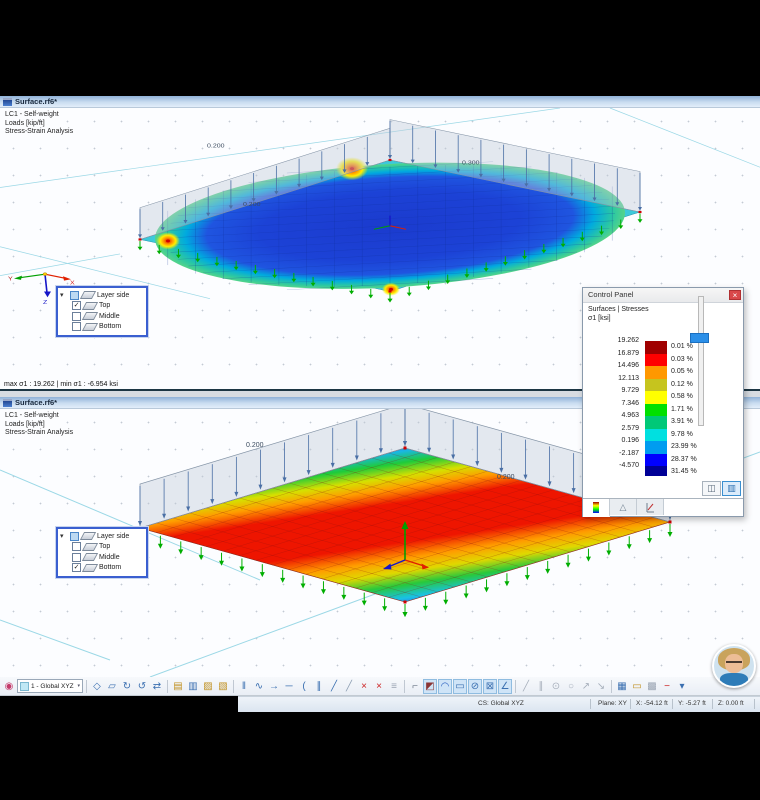 The image size is (760, 800). What do you see at coordinates (445, 686) in the screenshot?
I see `snap-magnet-icon: ◠` at bounding box center [445, 686].